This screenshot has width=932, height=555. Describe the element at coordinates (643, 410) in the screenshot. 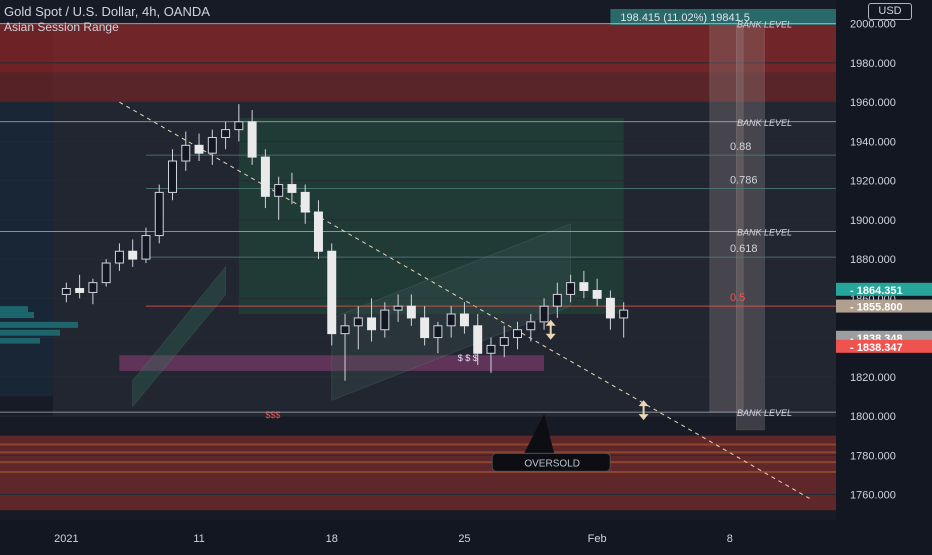

I see `arrow-heads` at that location.